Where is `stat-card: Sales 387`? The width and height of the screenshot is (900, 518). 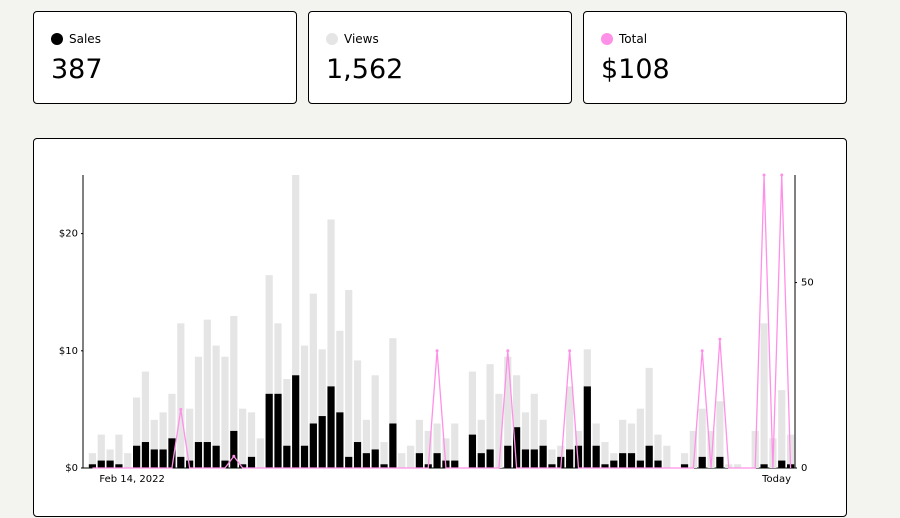
stat-card: Sales 387 is located at coordinates (165, 57).